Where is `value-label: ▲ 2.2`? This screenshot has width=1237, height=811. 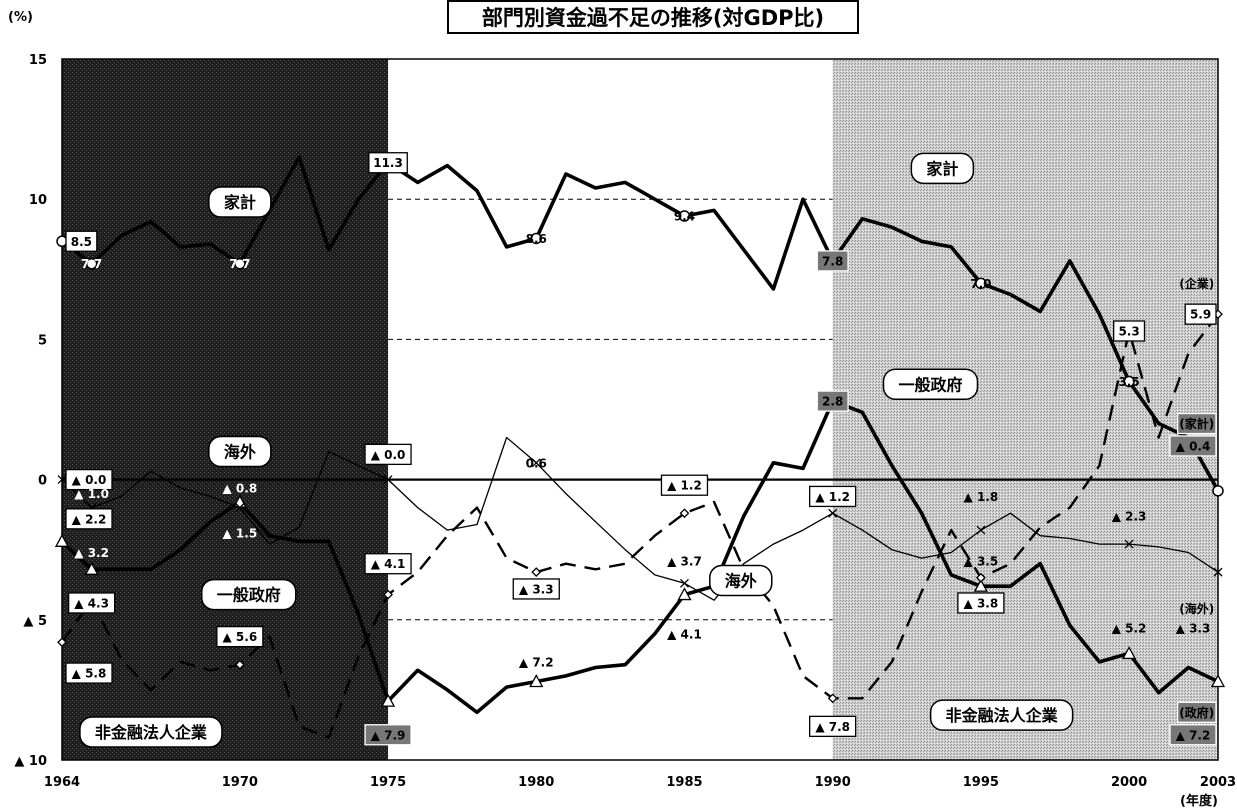 value-label: ▲ 2.2 is located at coordinates (89, 519).